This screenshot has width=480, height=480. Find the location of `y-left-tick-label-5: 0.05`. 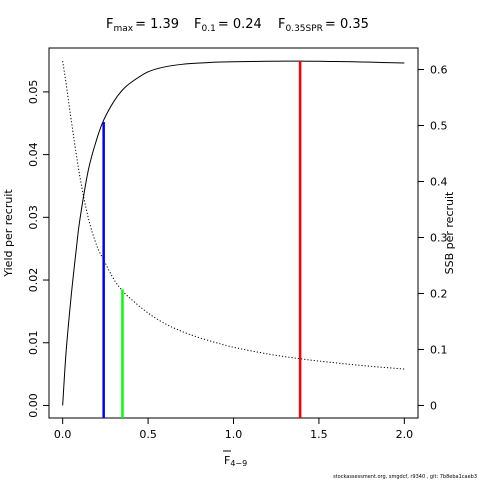

y-left-tick-label-5: 0.05 is located at coordinates (33, 92).